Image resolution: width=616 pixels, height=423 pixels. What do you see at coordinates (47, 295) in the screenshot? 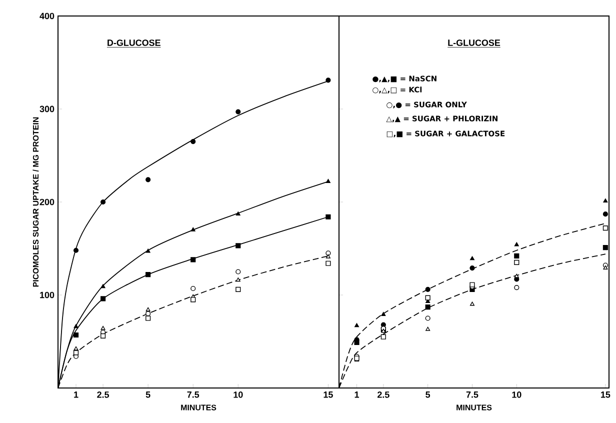
I see `y-tick-label: 100` at bounding box center [47, 295].